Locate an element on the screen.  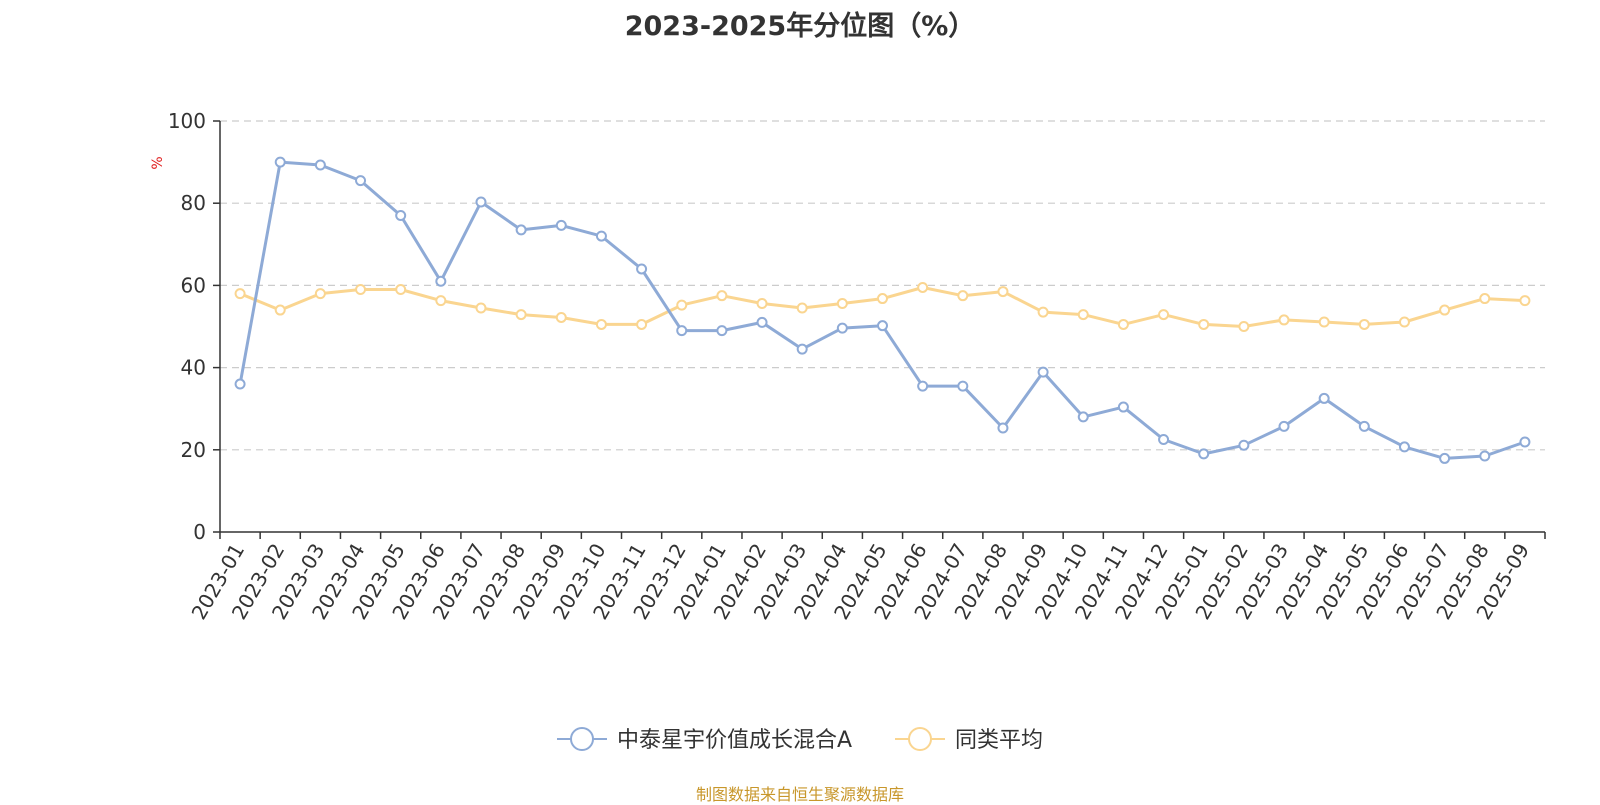
chart-title: 2023-2025年分位图（%） is located at coordinates (800, 26).